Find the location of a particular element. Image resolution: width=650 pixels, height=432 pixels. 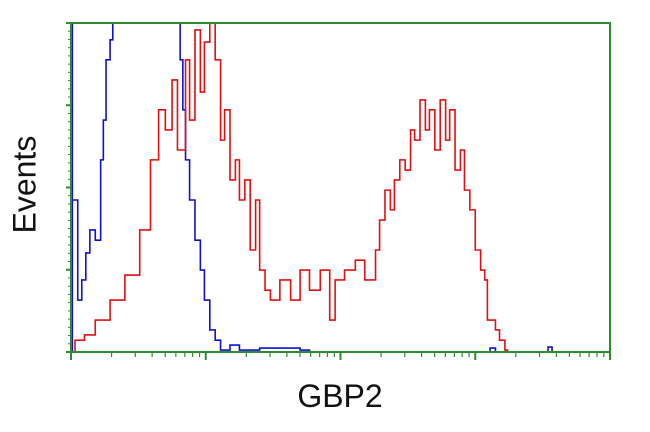

x-axis-label: GBP2 is located at coordinates (340, 396).